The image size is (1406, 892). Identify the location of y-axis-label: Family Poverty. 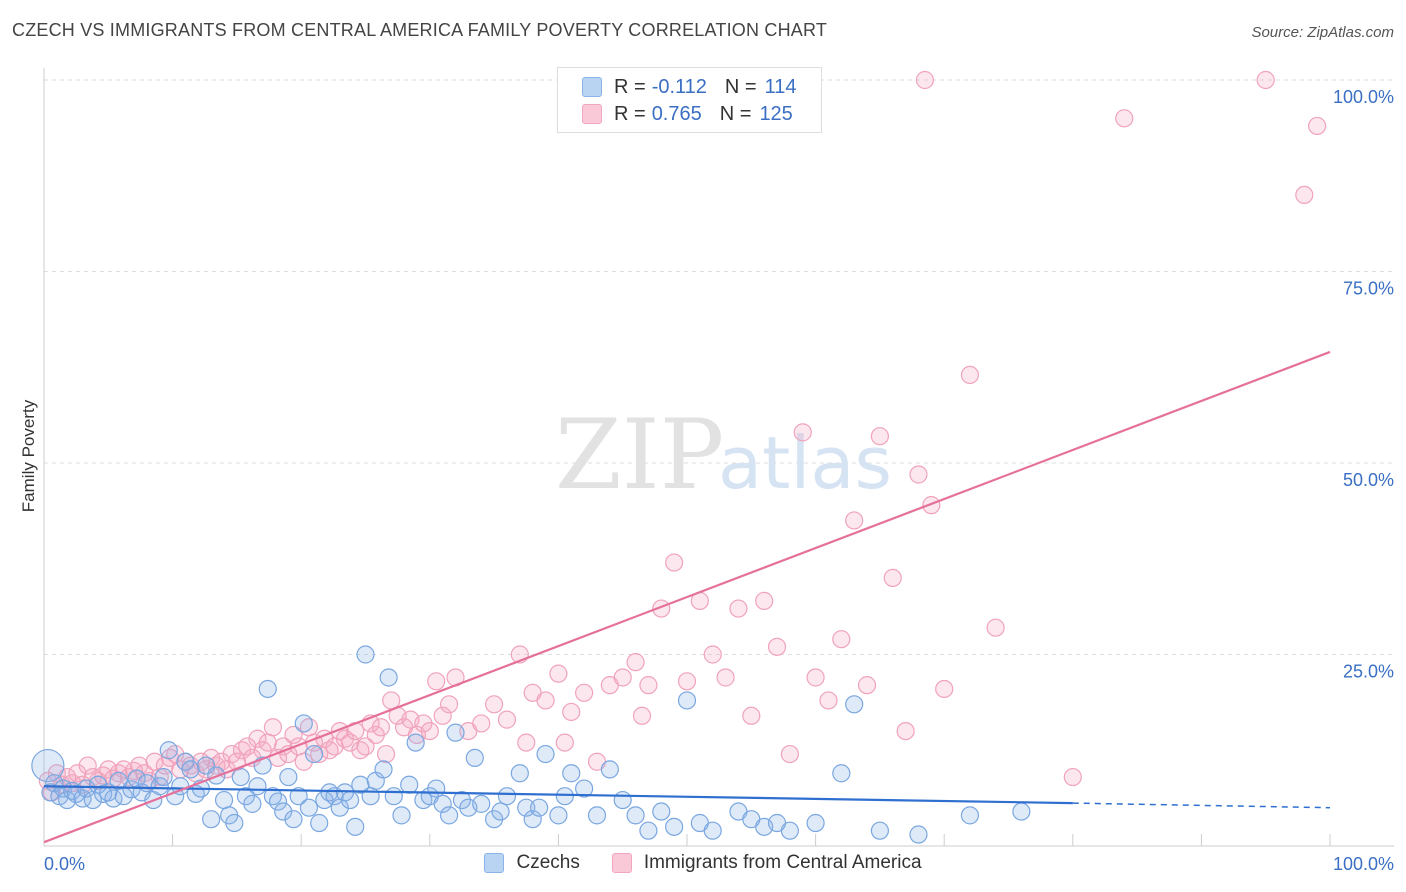
(28, 455).